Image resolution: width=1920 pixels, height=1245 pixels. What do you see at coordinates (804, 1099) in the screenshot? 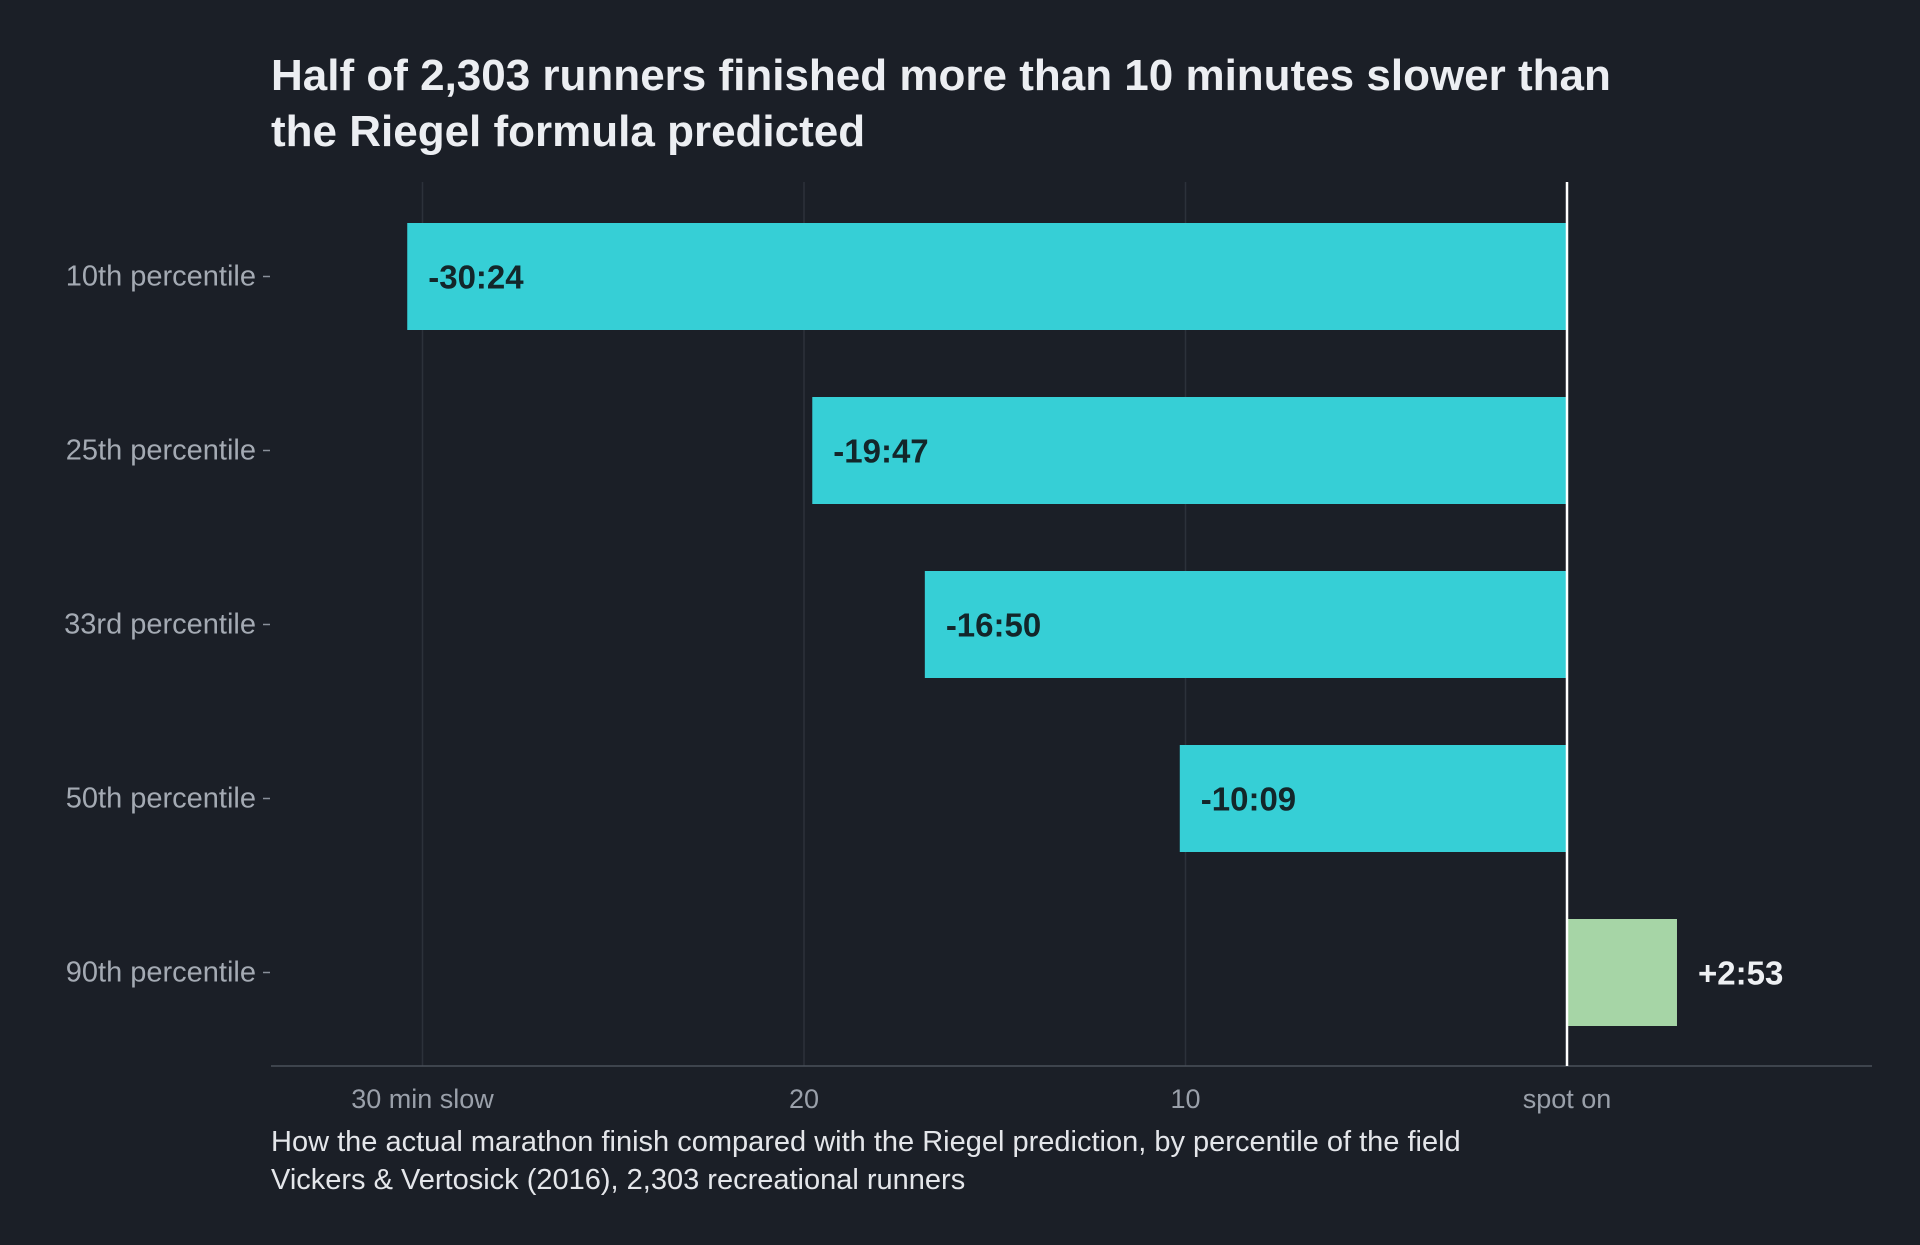
I see `x-tick-label-1: 20` at bounding box center [804, 1099].